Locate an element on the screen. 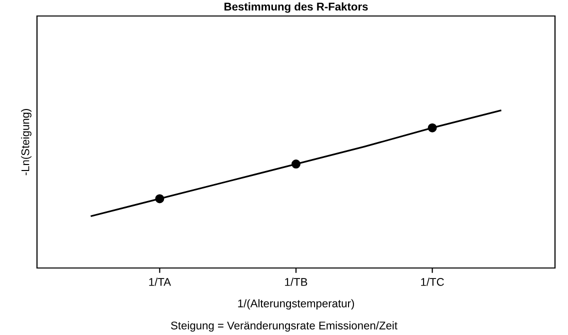 The width and height of the screenshot is (568, 335). text: Steigung = Veränderungsrate Emissionen/Zeit is located at coordinates (284, 326).